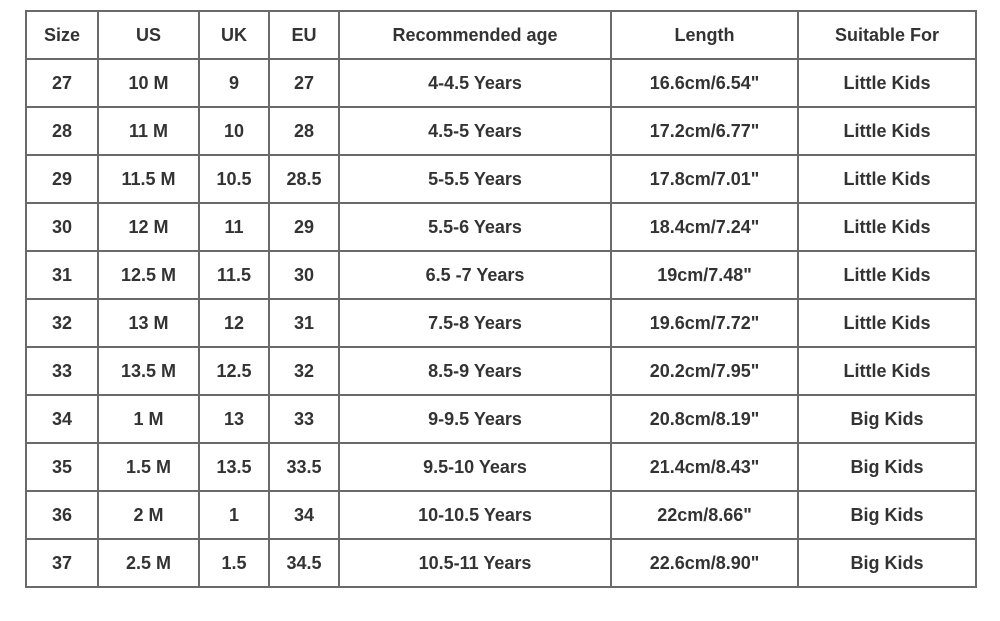 The height and width of the screenshot is (621, 1000). What do you see at coordinates (704, 419) in the screenshot?
I see `table-cell: 20.8cm/8.19"` at bounding box center [704, 419].